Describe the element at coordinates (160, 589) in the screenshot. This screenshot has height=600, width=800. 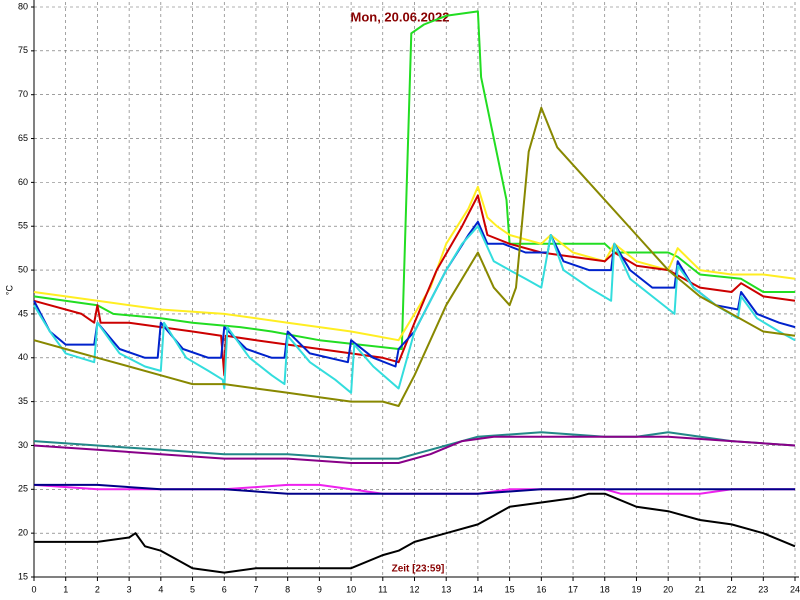
I see `x-tick-label: 4` at that location.